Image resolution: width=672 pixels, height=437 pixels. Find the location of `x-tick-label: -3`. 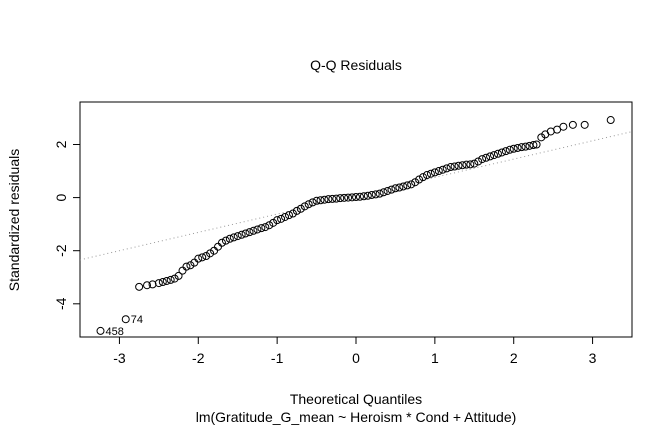

x-tick-label: -3 is located at coordinates (119, 358).